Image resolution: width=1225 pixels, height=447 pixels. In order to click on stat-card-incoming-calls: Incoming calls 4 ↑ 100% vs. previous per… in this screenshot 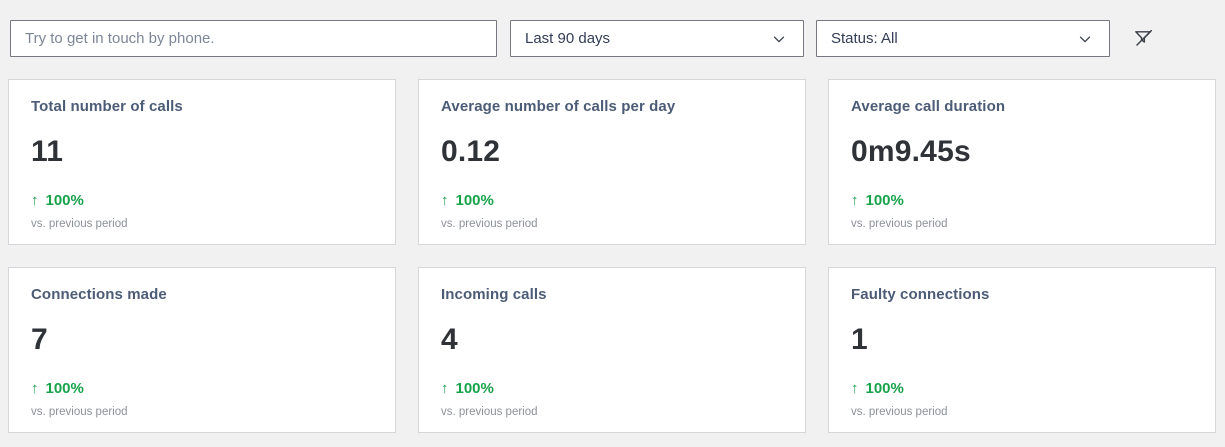, I will do `click(612, 350)`.